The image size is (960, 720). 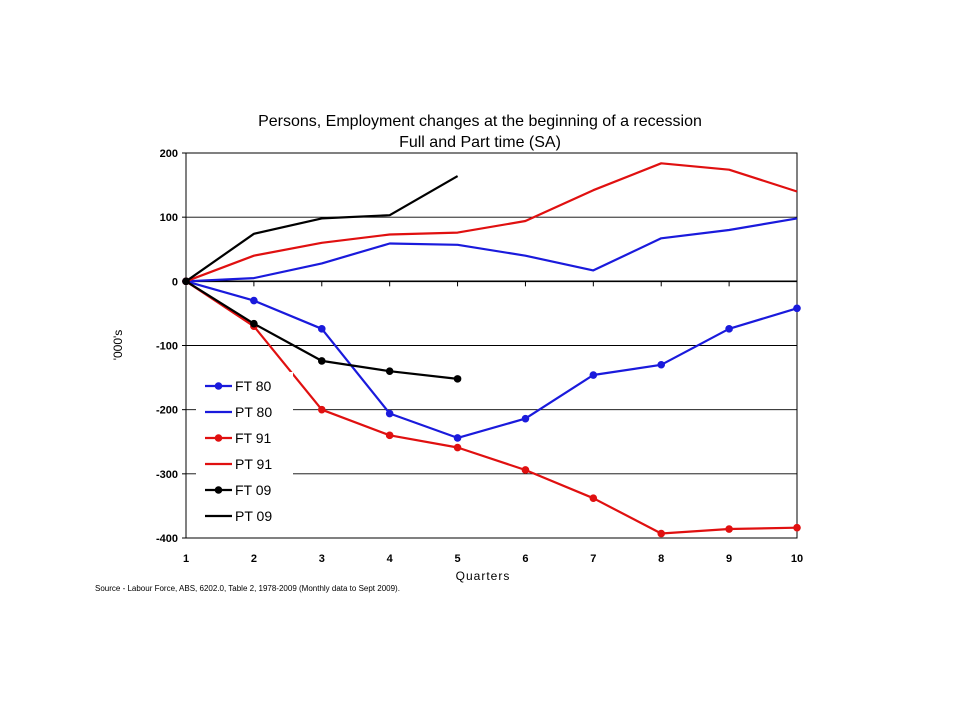 I want to click on y-tick-label-4: -200, so click(x=167, y=411).